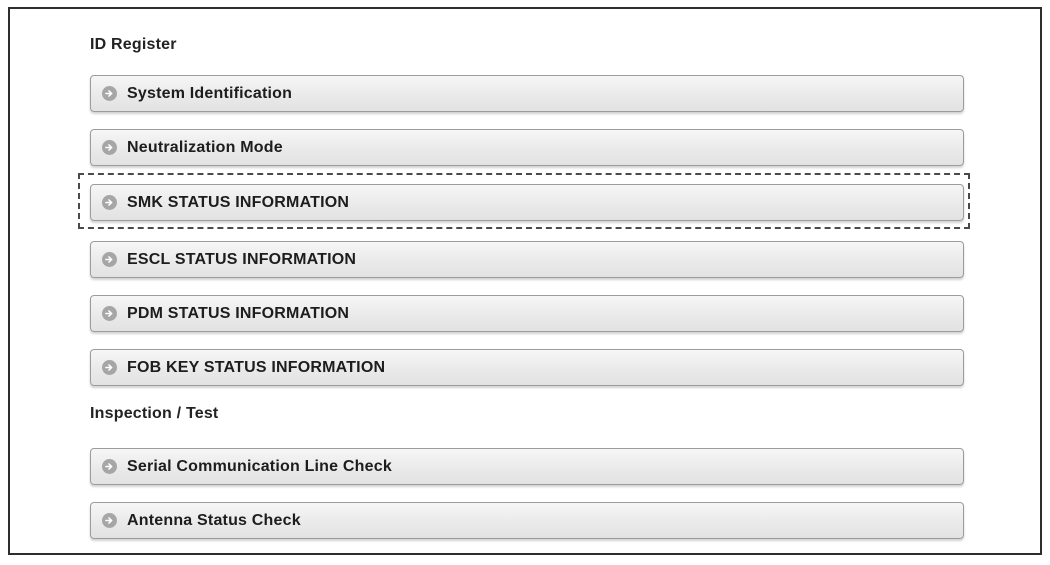 The width and height of the screenshot is (1050, 565). I want to click on button-label: System Identification, so click(210, 93).